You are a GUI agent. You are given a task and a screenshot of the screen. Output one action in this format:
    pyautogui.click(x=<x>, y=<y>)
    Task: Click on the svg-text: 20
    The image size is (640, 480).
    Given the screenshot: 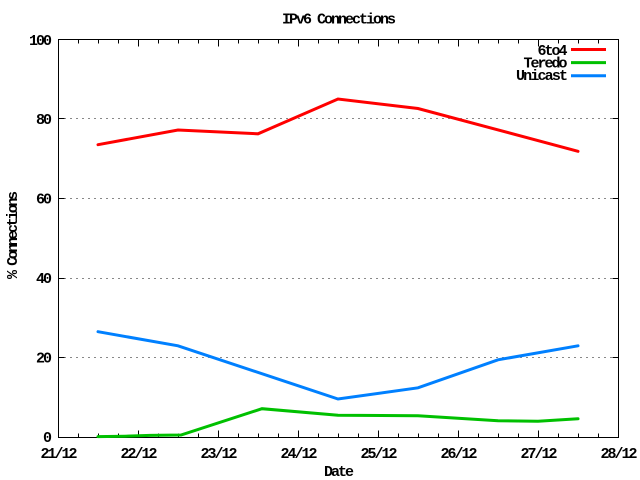 What is the action you would take?
    pyautogui.click(x=44, y=359)
    